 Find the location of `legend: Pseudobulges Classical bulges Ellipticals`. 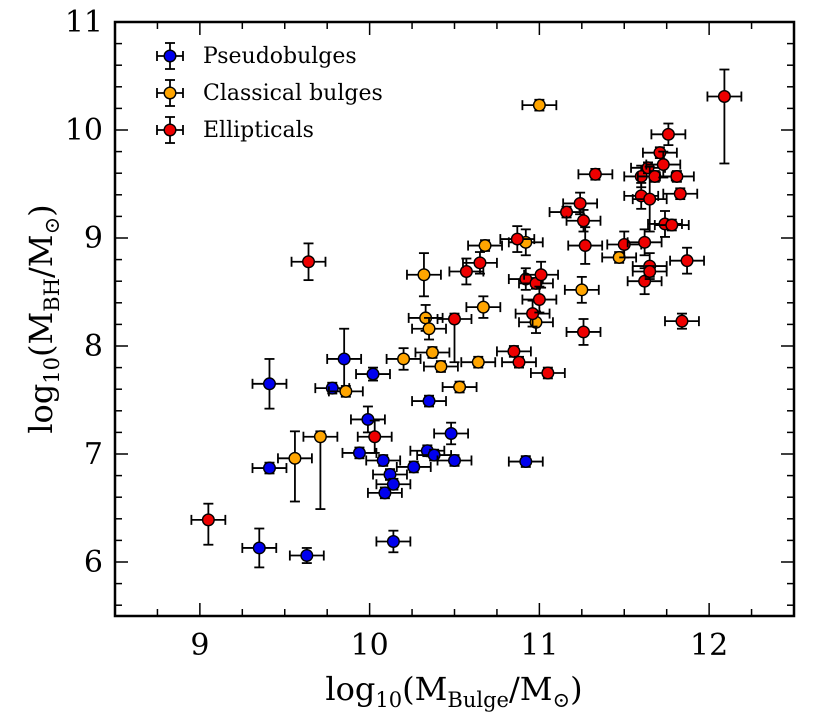

legend: Pseudobulges Classical bulges Ellipticals is located at coordinates (269, 93).